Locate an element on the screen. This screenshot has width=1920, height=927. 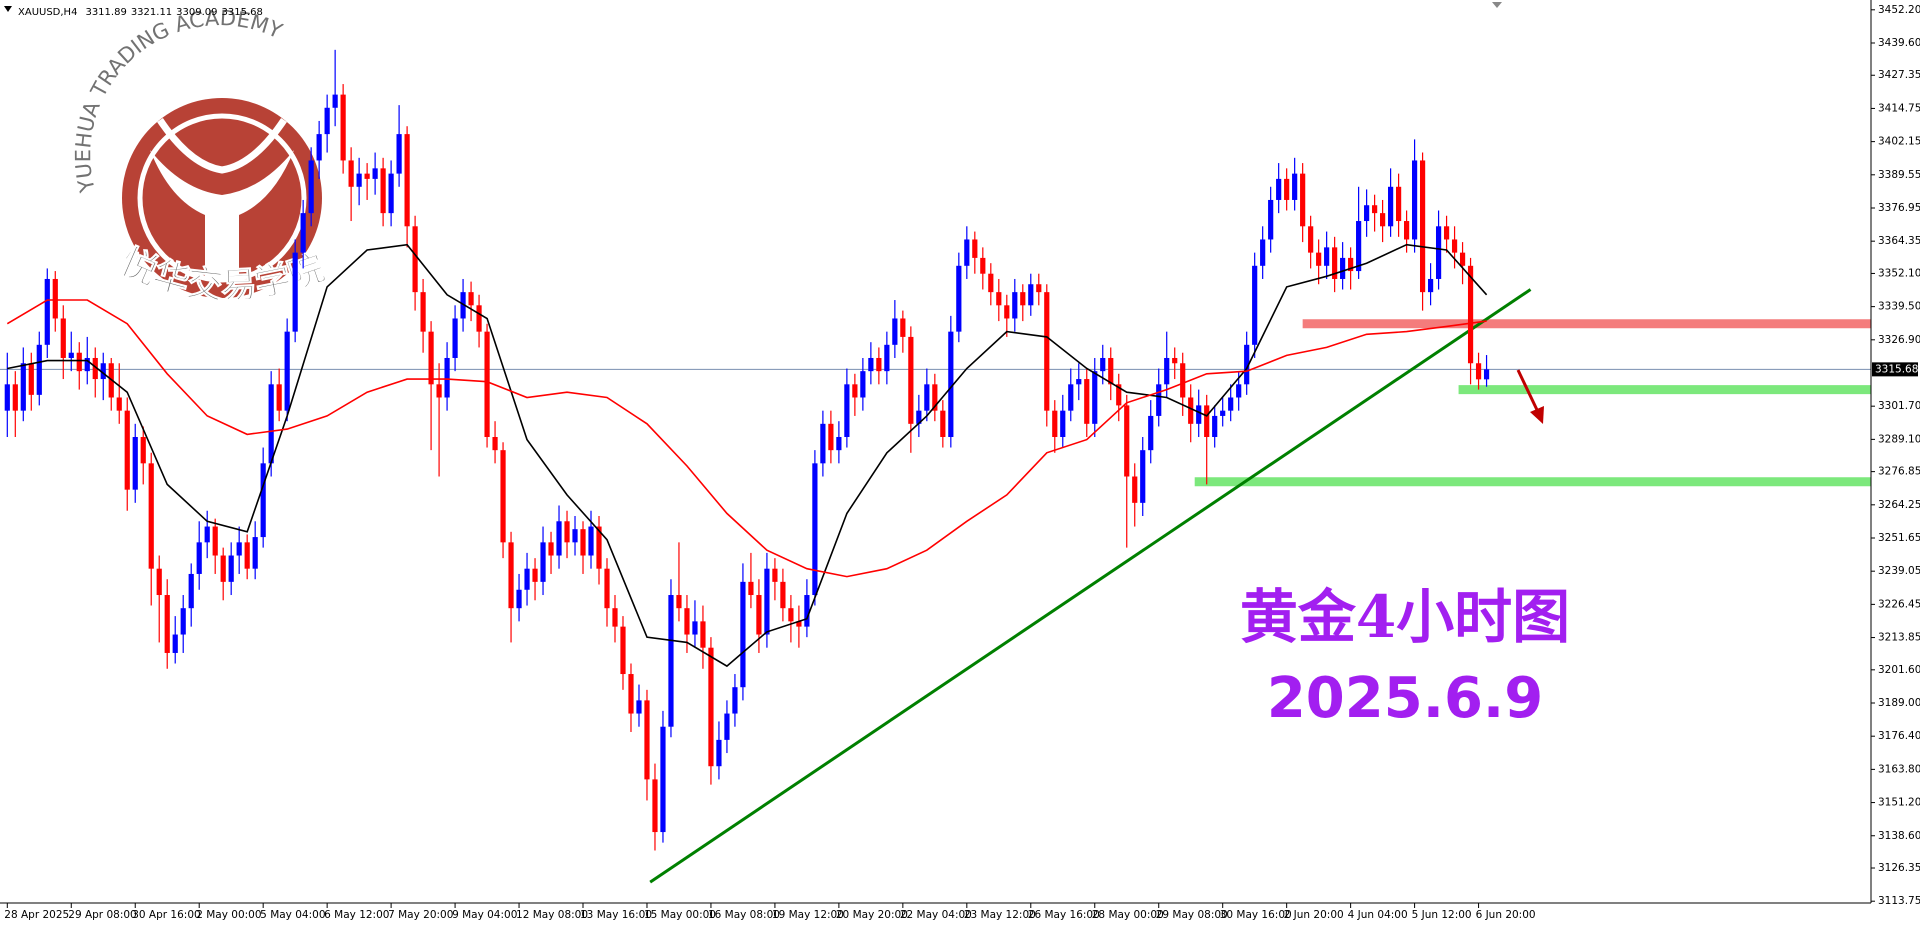
header: XAUUSD,H4 3311.89 3321.11 3309.09 3315.68 is located at coordinates (140, 12).